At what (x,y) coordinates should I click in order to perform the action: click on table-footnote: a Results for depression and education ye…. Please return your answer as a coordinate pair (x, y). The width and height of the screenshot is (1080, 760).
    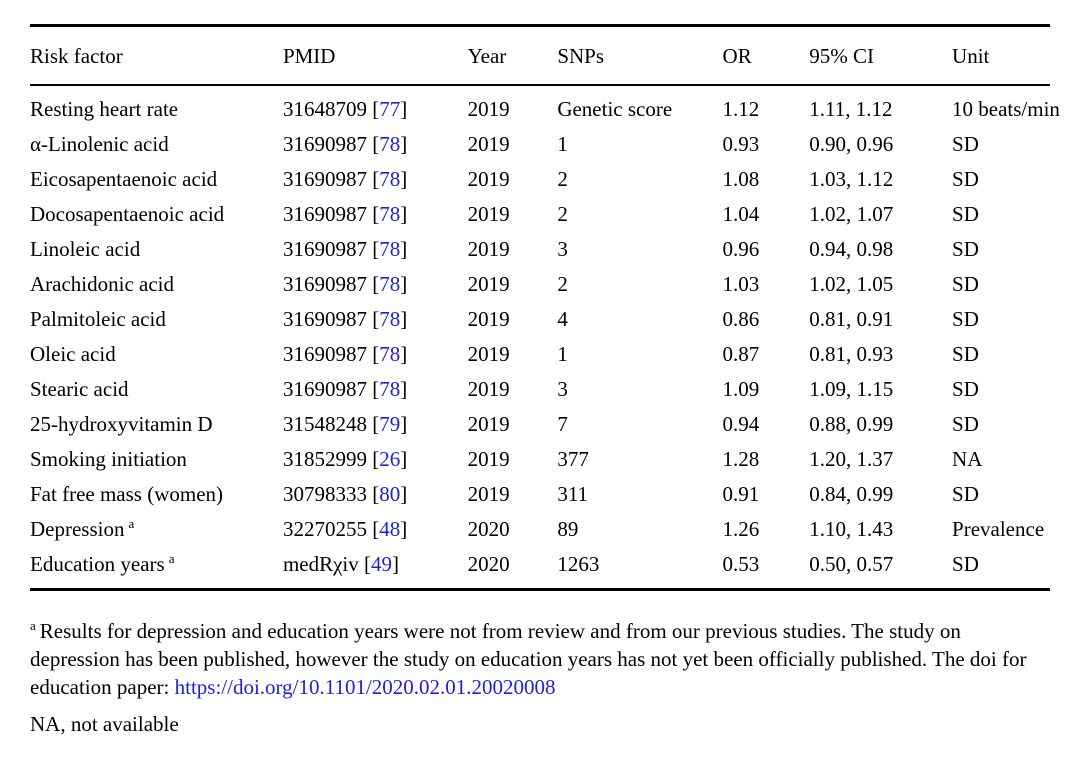
    Looking at the image, I should click on (540, 659).